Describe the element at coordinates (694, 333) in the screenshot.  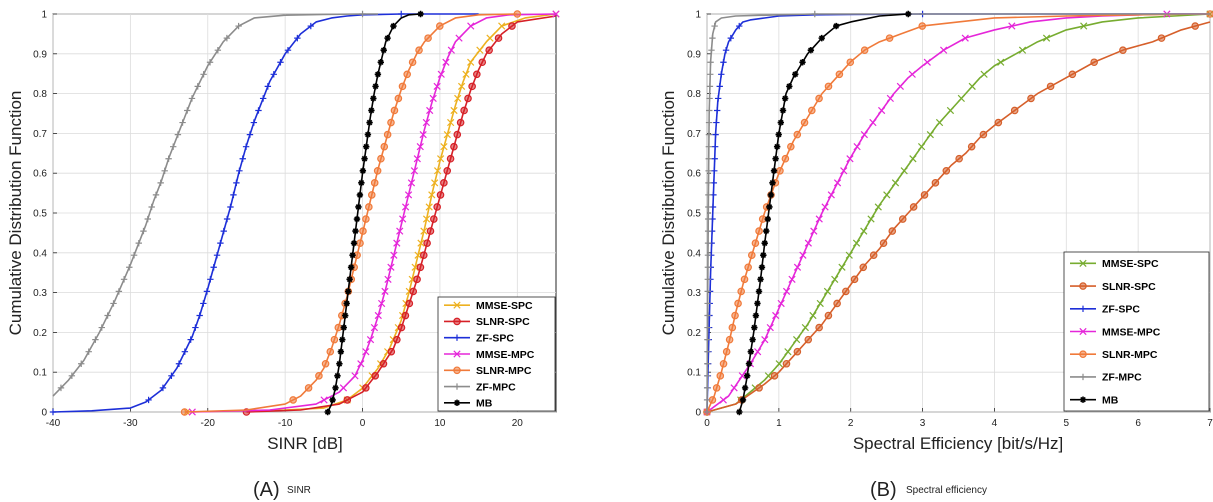
I see `y-tick-label: 0.2` at that location.